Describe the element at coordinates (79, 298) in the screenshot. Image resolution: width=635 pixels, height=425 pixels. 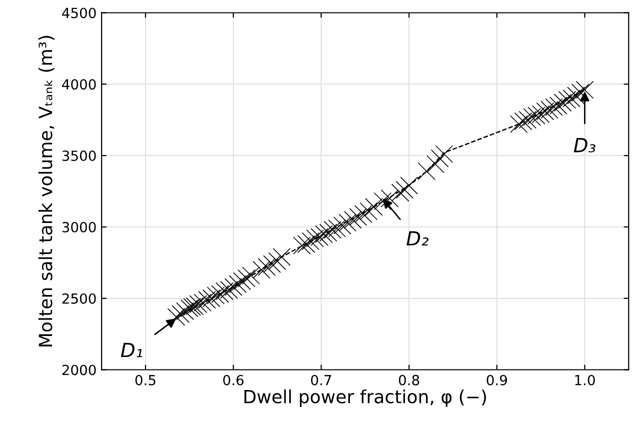
I see `y-tick-label: 2500` at that location.